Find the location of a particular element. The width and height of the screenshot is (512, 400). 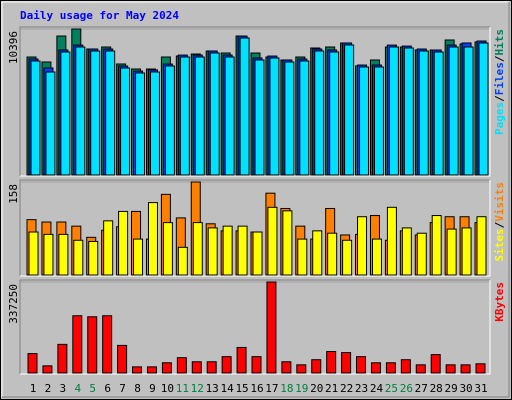

x-tick-label: 27 is located at coordinates (421, 388).